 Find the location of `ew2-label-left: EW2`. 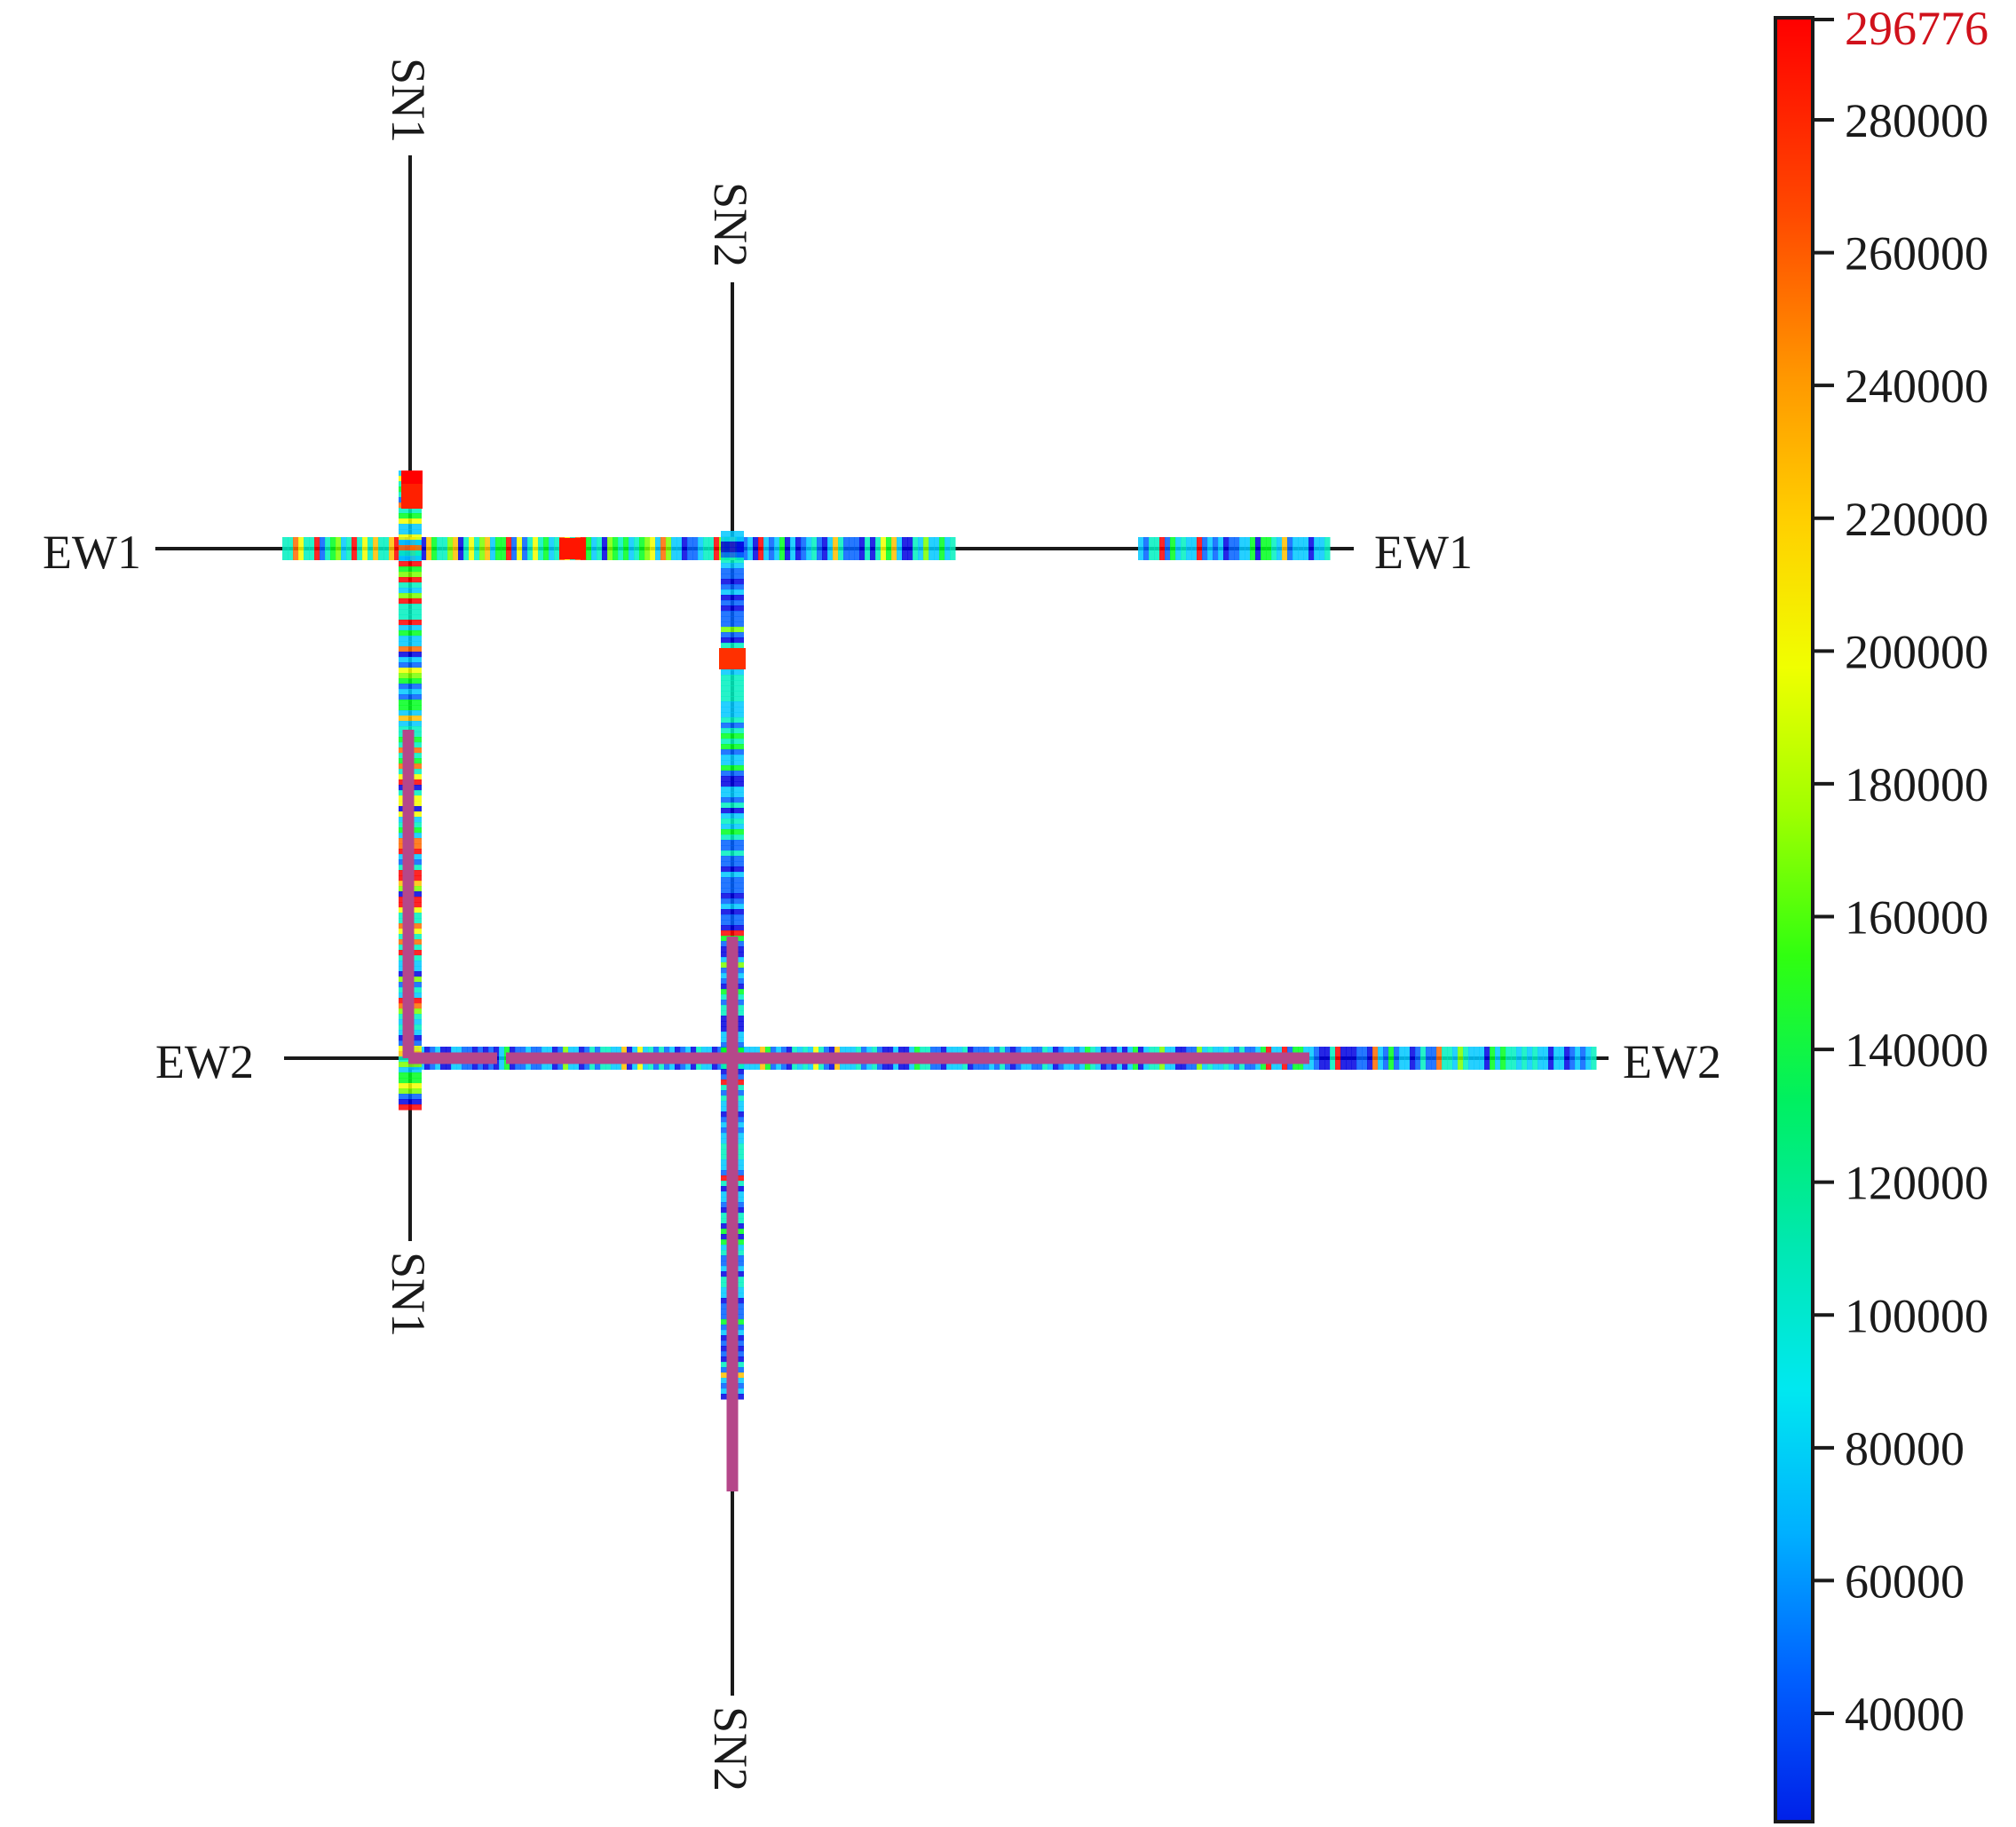

ew2-label-left: EW2 is located at coordinates (205, 1061).